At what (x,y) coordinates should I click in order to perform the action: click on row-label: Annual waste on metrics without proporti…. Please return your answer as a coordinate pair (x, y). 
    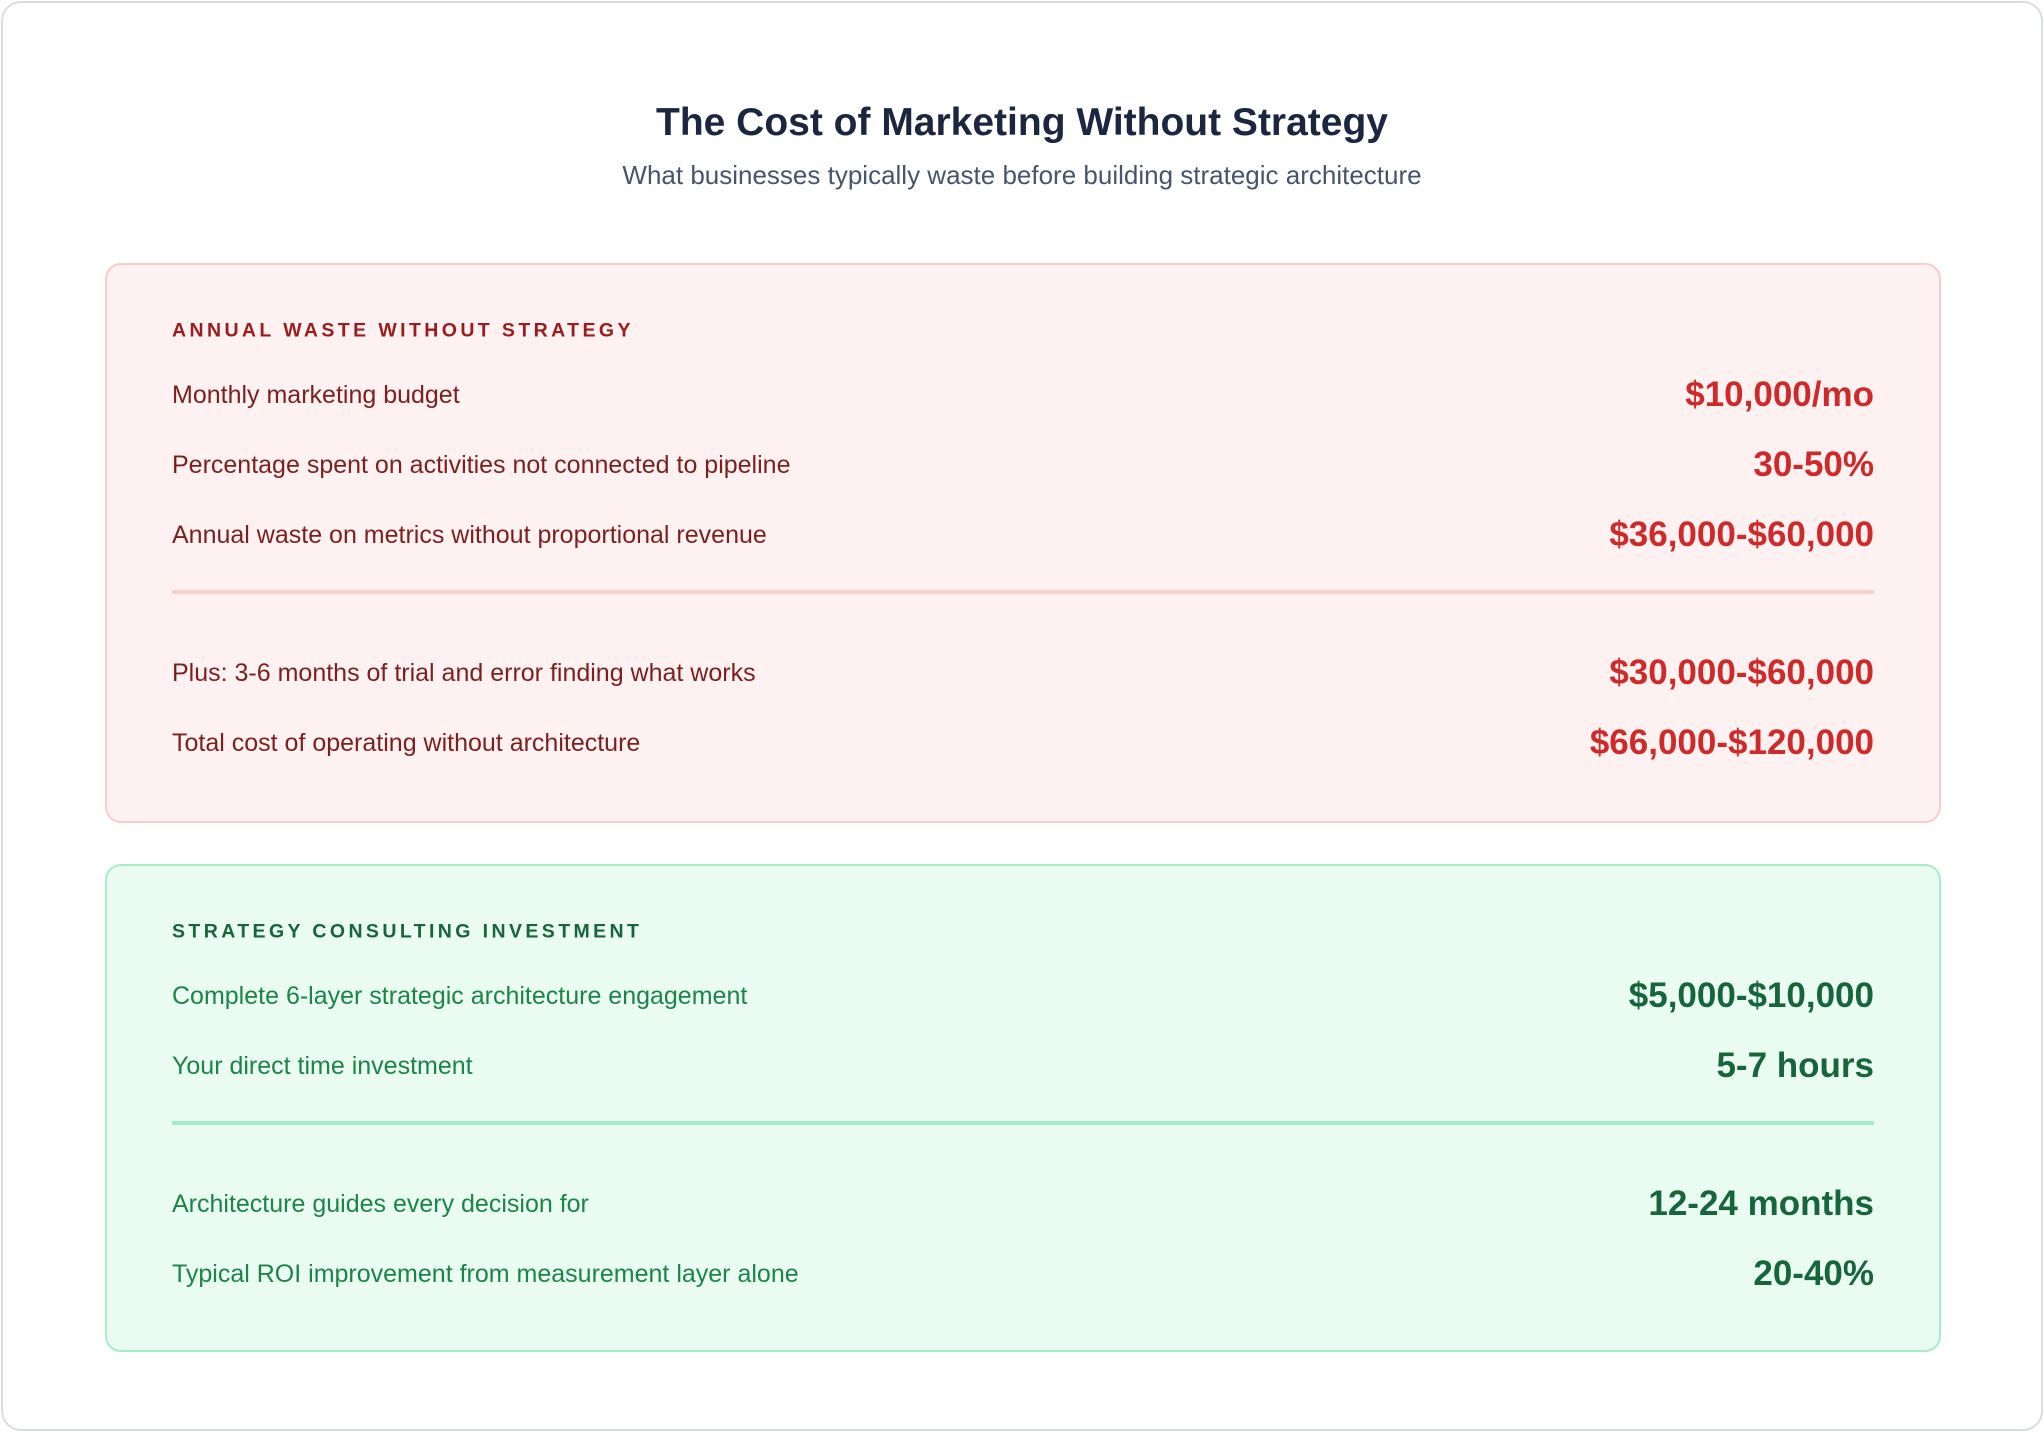
    Looking at the image, I should click on (469, 534).